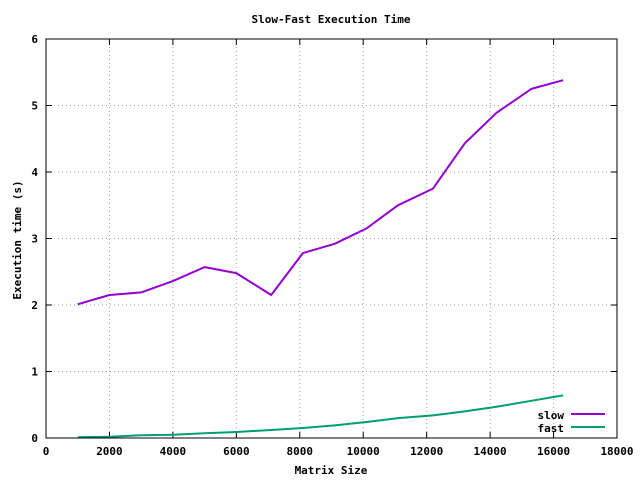  Describe the element at coordinates (34, 372) in the screenshot. I see `y-tick-label: 1` at that location.